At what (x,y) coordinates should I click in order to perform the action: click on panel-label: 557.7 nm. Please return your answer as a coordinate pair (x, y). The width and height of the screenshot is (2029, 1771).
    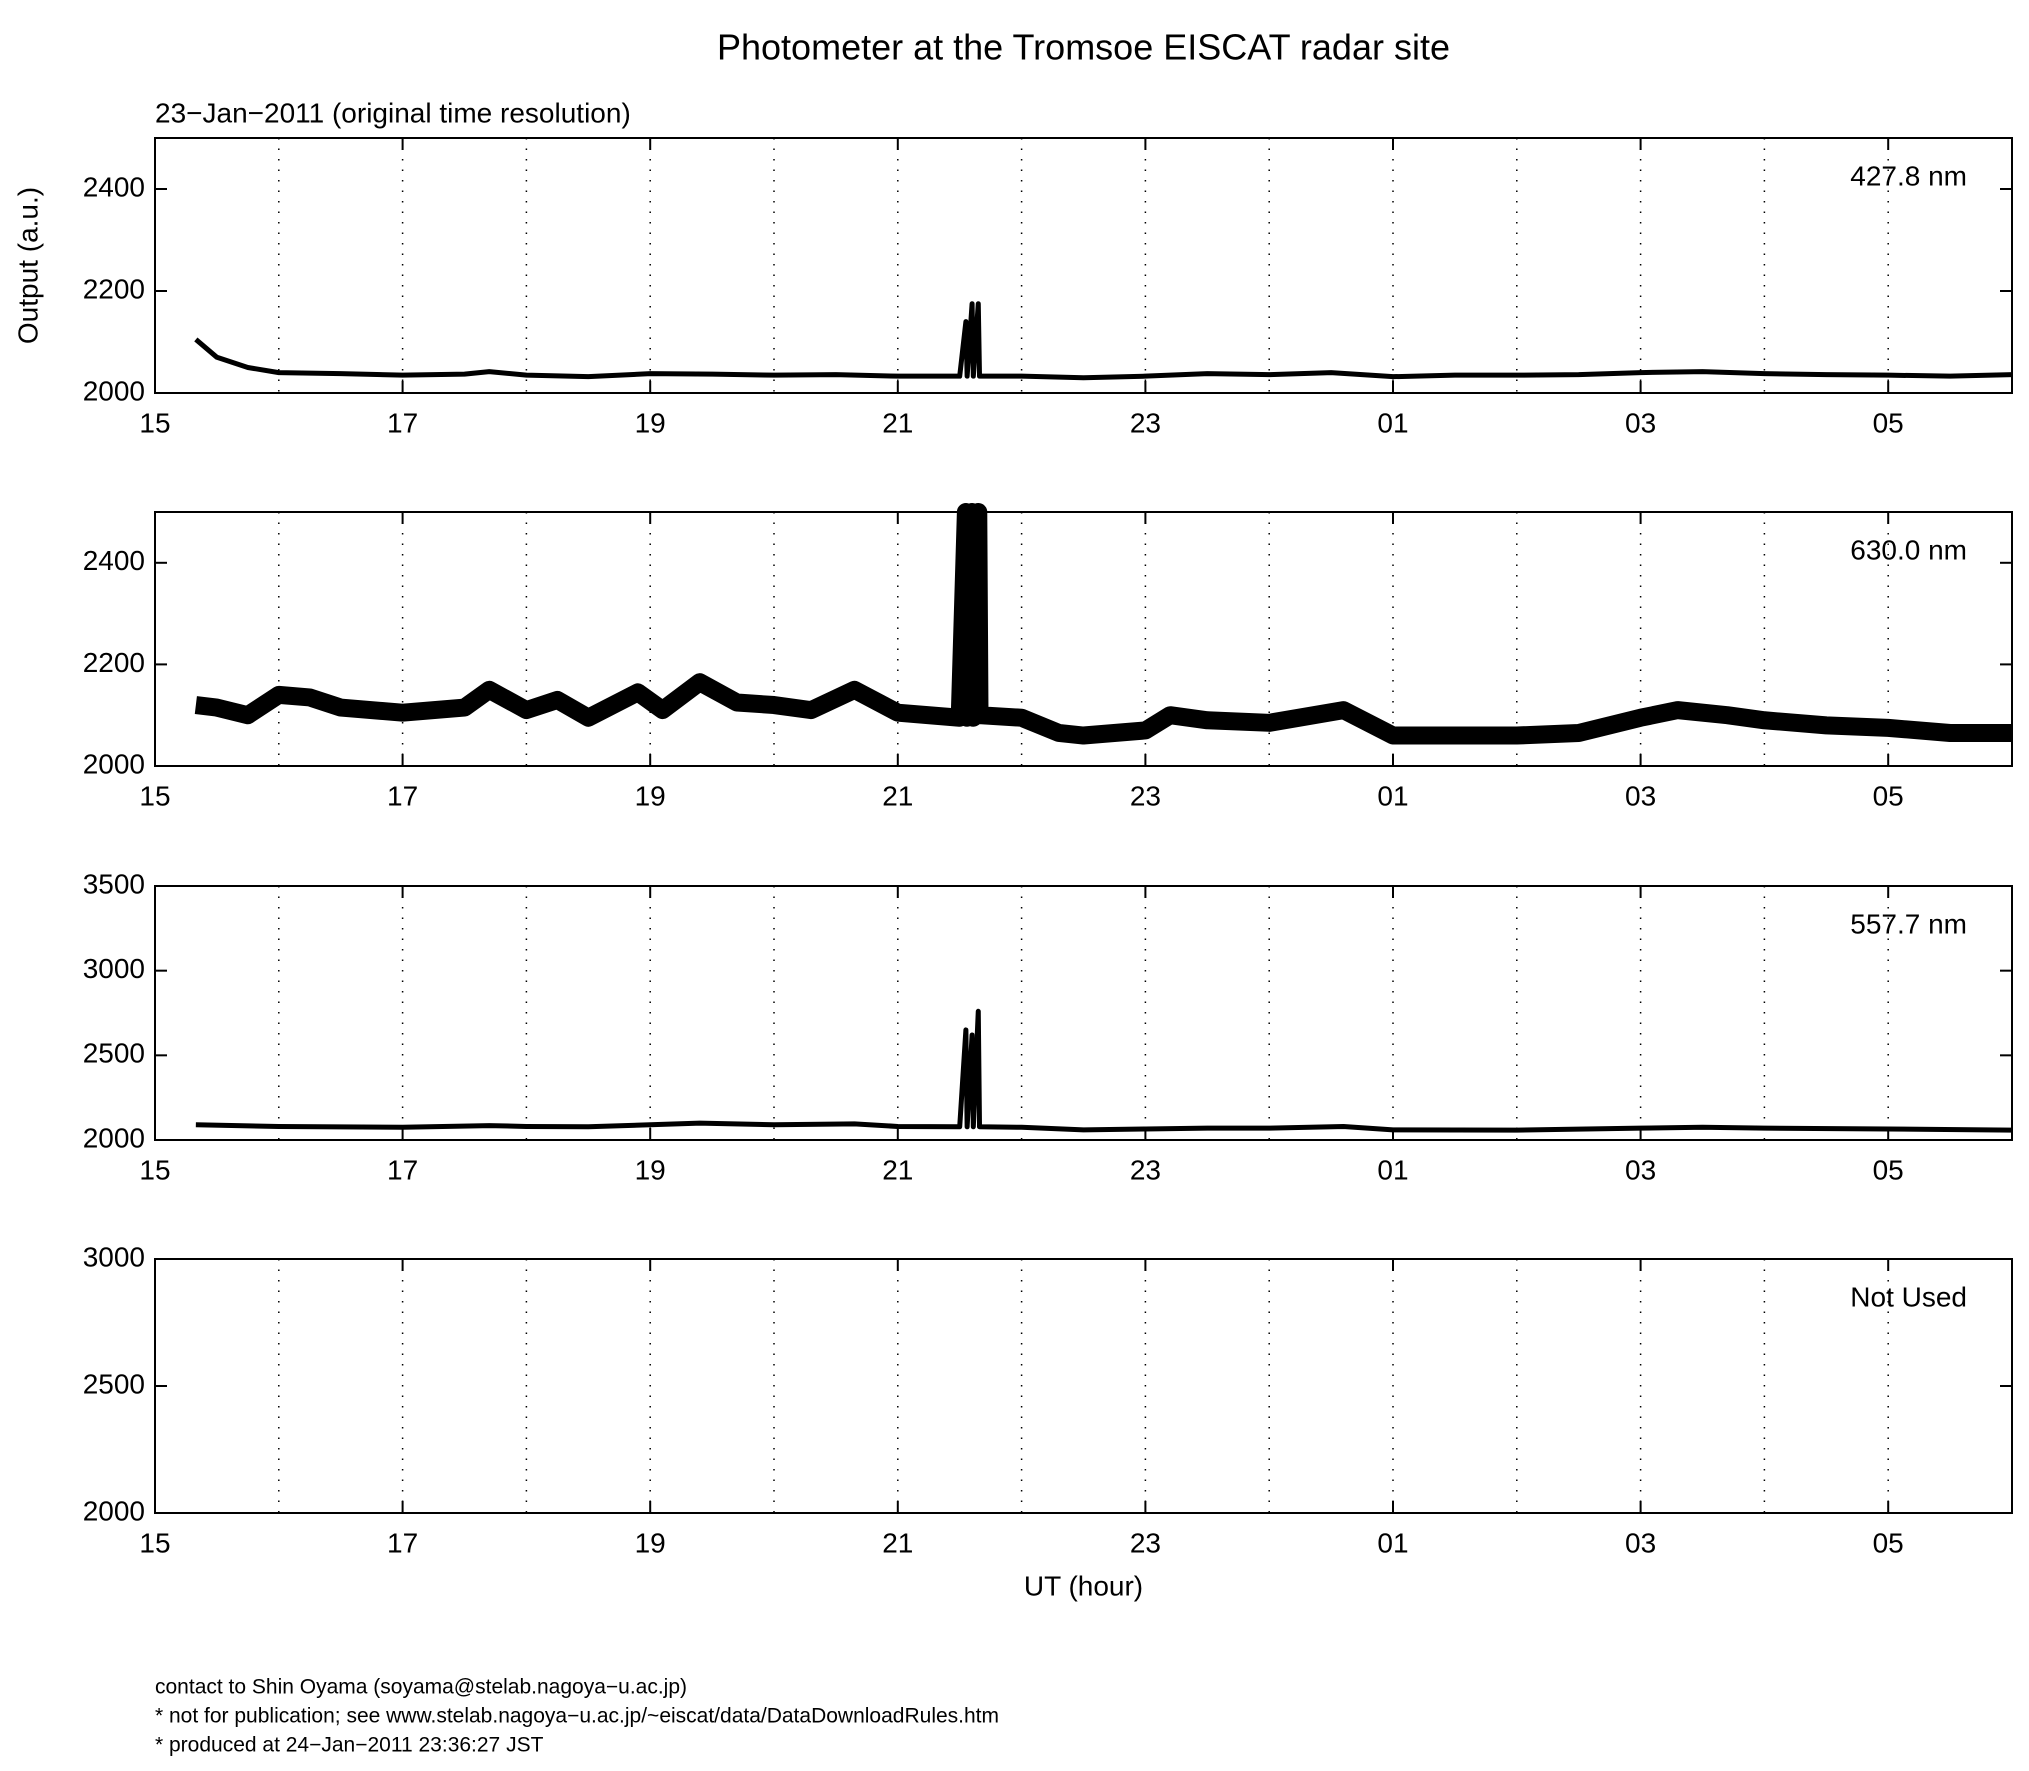
    Looking at the image, I should click on (1908, 923).